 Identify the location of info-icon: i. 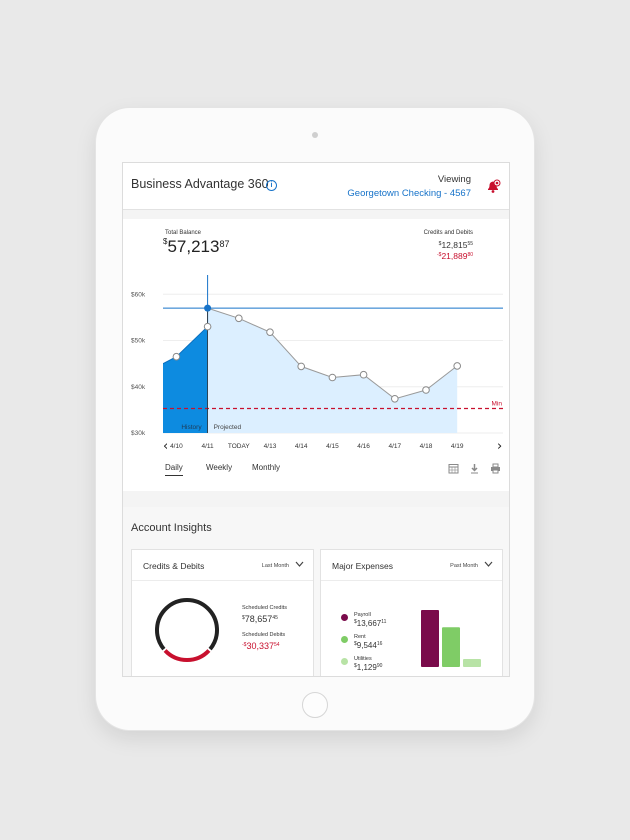
(271, 185).